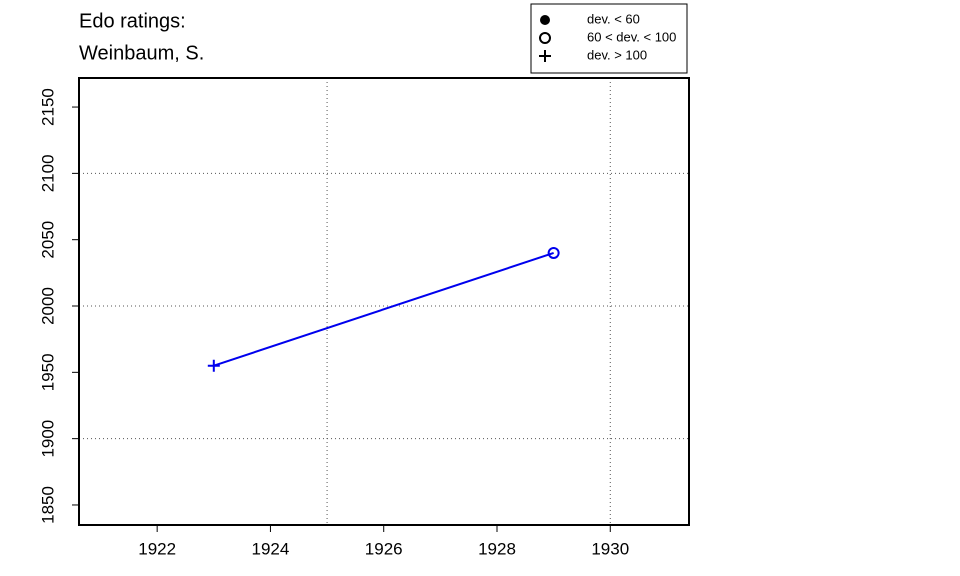 This screenshot has width=960, height=576. What do you see at coordinates (384, 548) in the screenshot?
I see `x-tick-label: 1926` at bounding box center [384, 548].